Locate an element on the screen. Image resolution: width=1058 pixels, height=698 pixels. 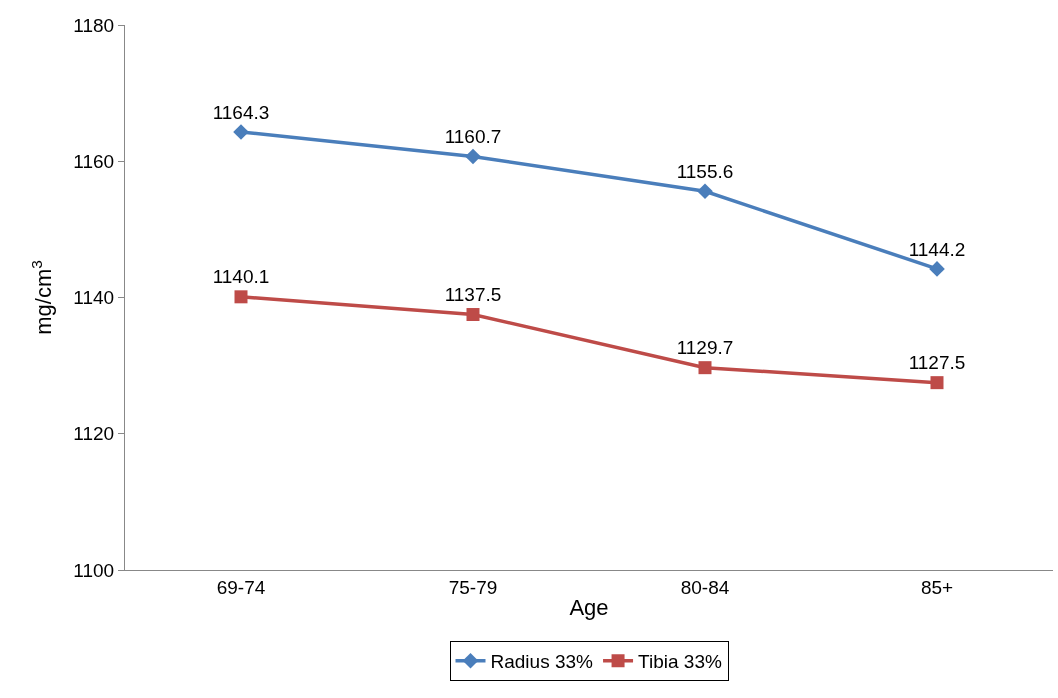
x-axis-title: Age is located at coordinates (589, 607).